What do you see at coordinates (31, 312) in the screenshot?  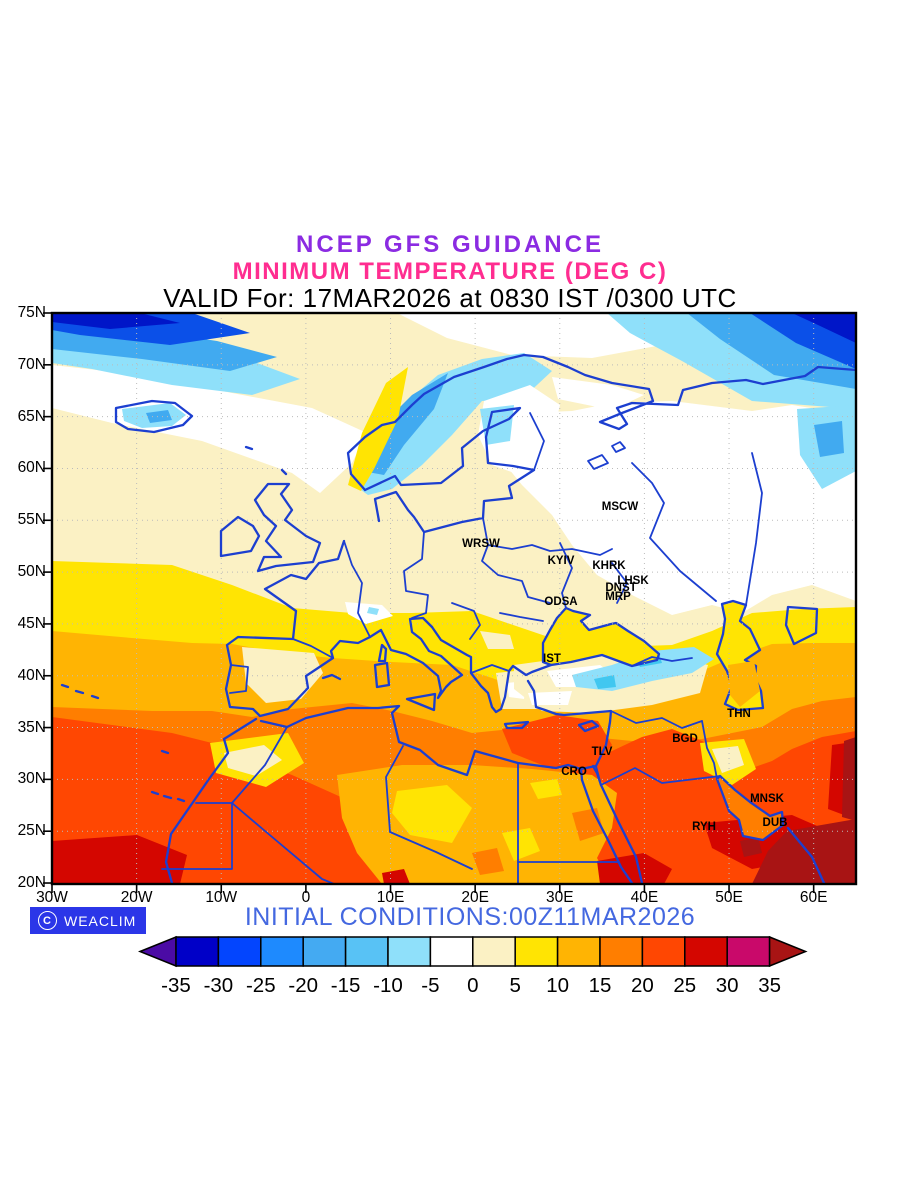 I see `lat-label: 75N` at bounding box center [31, 312].